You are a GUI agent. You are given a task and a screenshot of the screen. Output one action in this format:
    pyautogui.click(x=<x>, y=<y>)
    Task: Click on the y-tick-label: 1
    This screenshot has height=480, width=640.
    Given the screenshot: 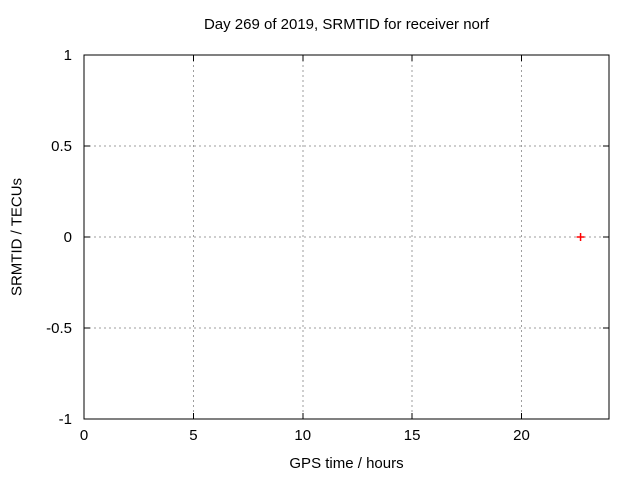 What is the action you would take?
    pyautogui.click(x=68, y=55)
    